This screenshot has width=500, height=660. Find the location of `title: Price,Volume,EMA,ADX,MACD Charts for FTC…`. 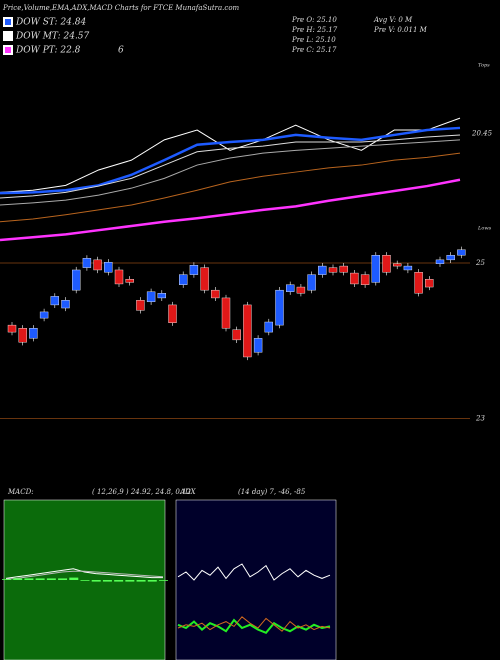

title: Price,Volume,EMA,ADX,MACD Charts for FTC… is located at coordinates (121, 8).